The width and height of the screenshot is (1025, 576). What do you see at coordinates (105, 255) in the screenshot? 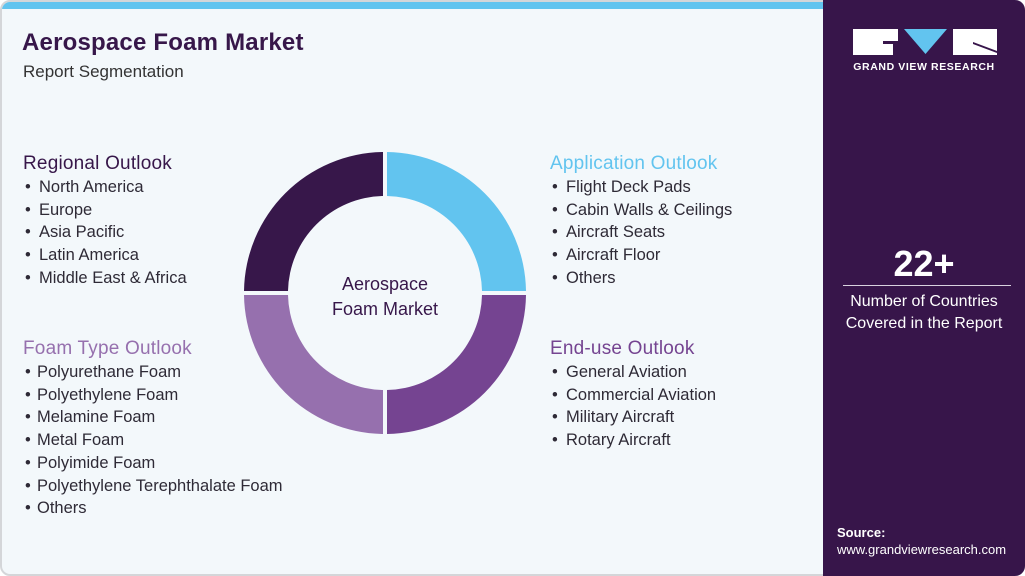
I see `list-item: Latin America` at bounding box center [105, 255].